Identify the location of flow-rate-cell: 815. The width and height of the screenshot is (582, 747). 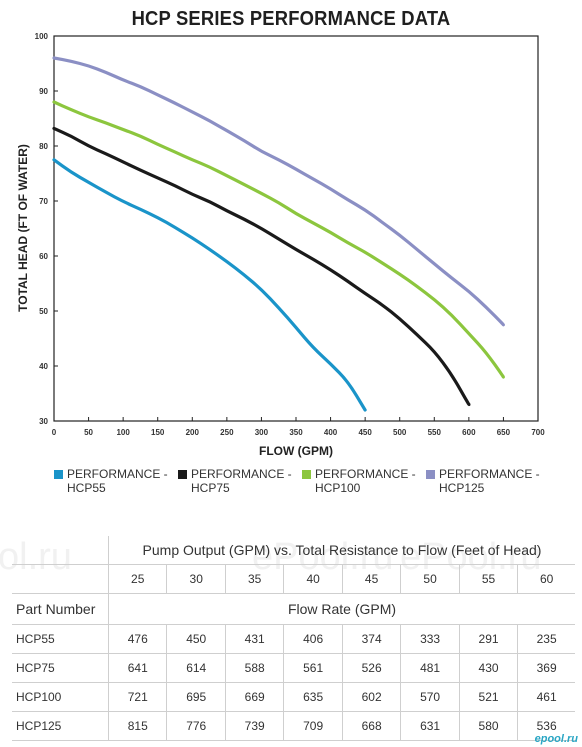
(137, 726).